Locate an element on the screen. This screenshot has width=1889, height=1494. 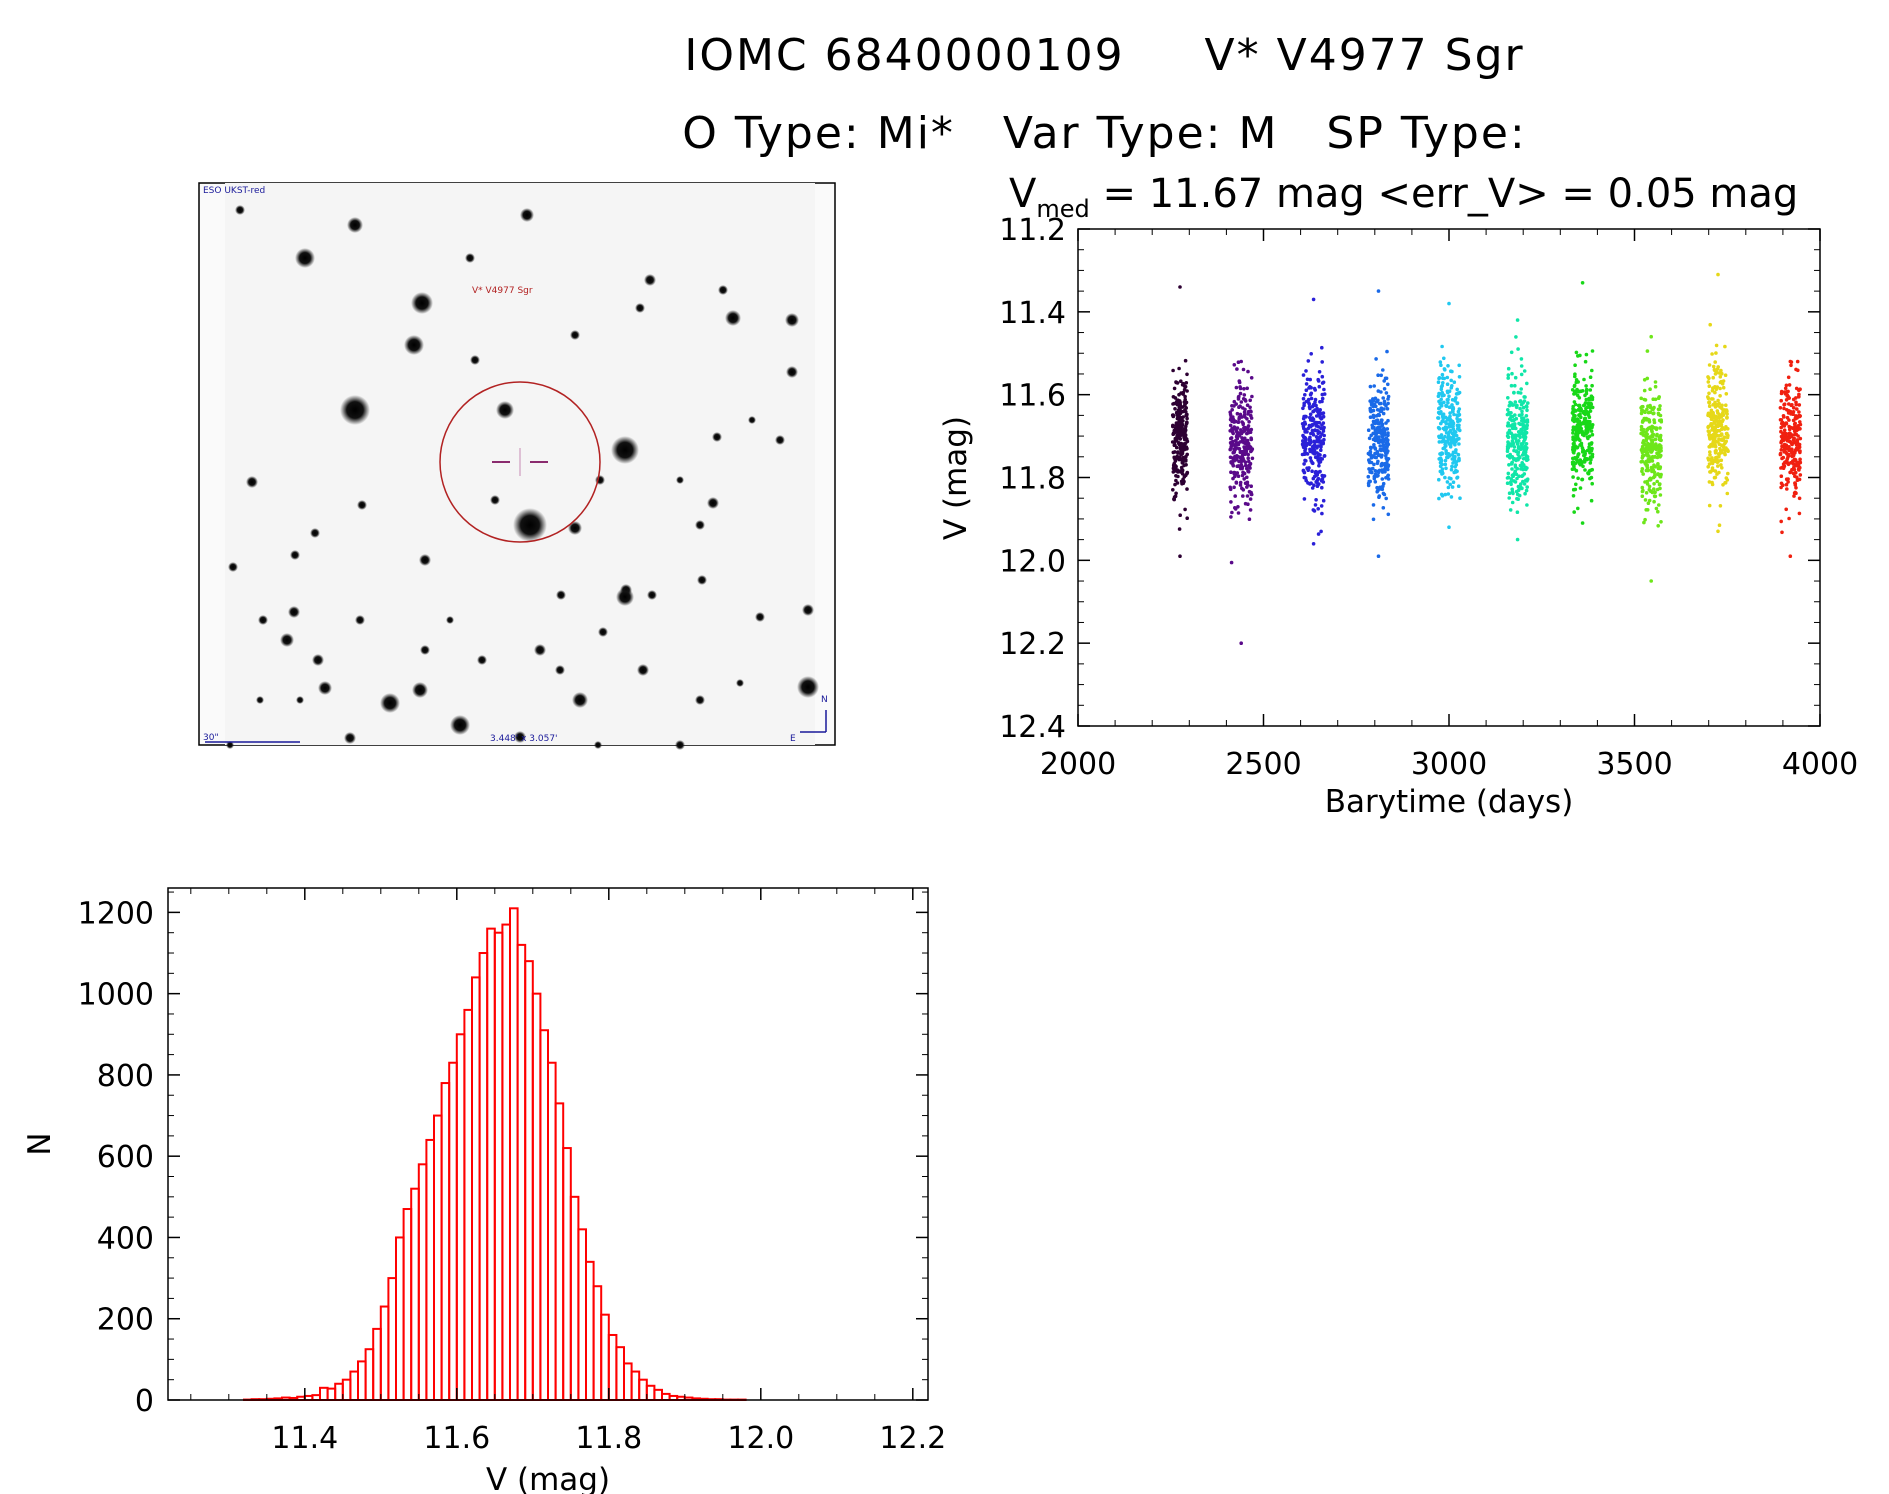
fov-label: 3.448' x 3.057' is located at coordinates (524, 739).